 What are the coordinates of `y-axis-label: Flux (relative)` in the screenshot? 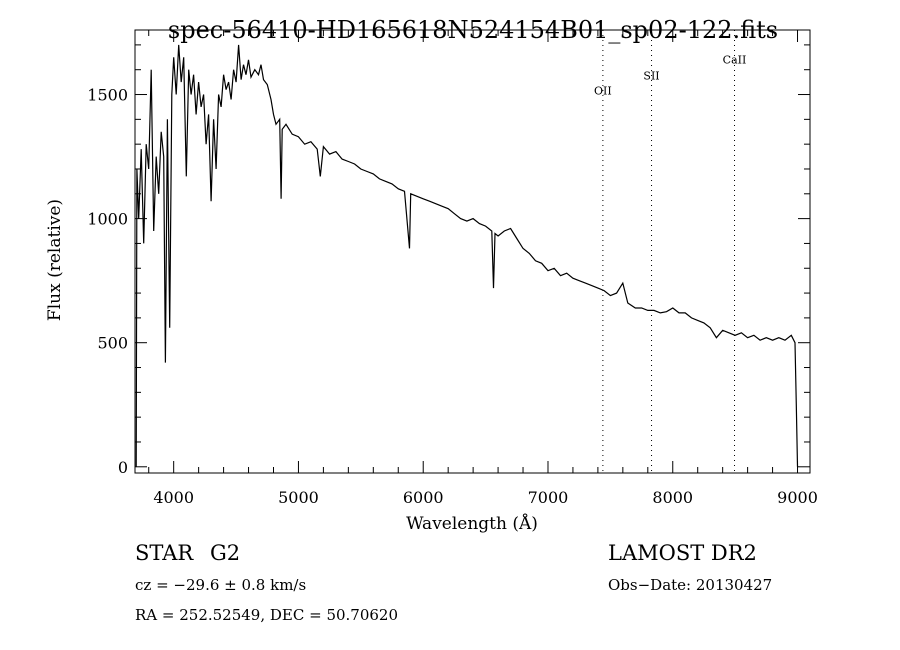 It's located at (55, 260).